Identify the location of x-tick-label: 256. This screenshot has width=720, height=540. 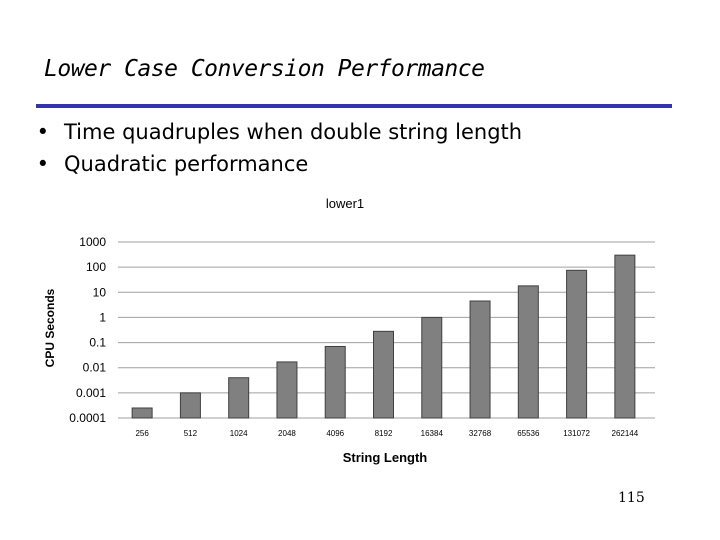
(142, 433).